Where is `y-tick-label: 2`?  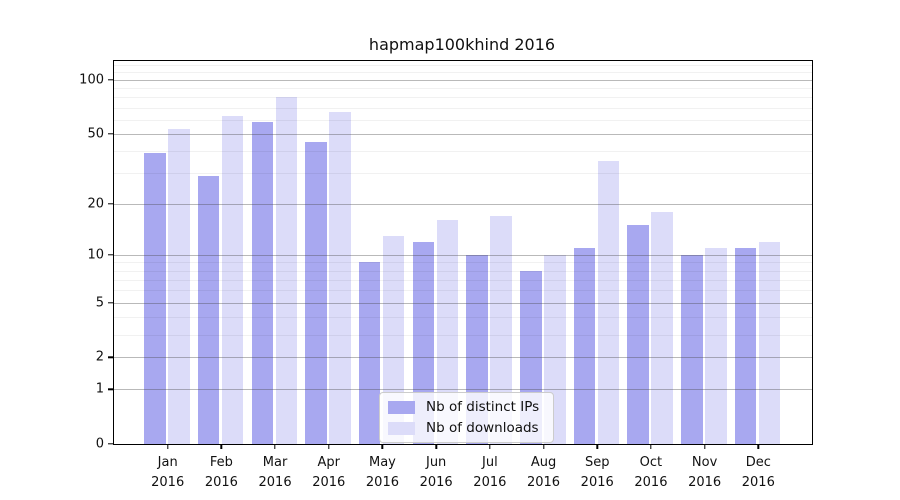
y-tick-label: 2 is located at coordinates (99, 357).